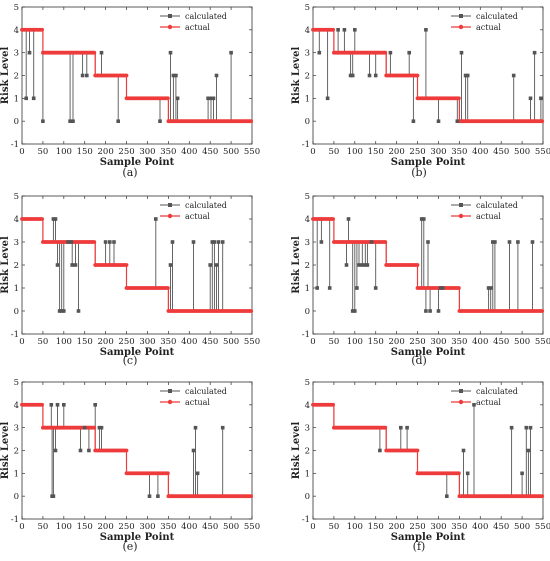 The width and height of the screenshot is (550, 561). What do you see at coordinates (480, 152) in the screenshot?
I see `x-tick-label: 400` at bounding box center [480, 152].